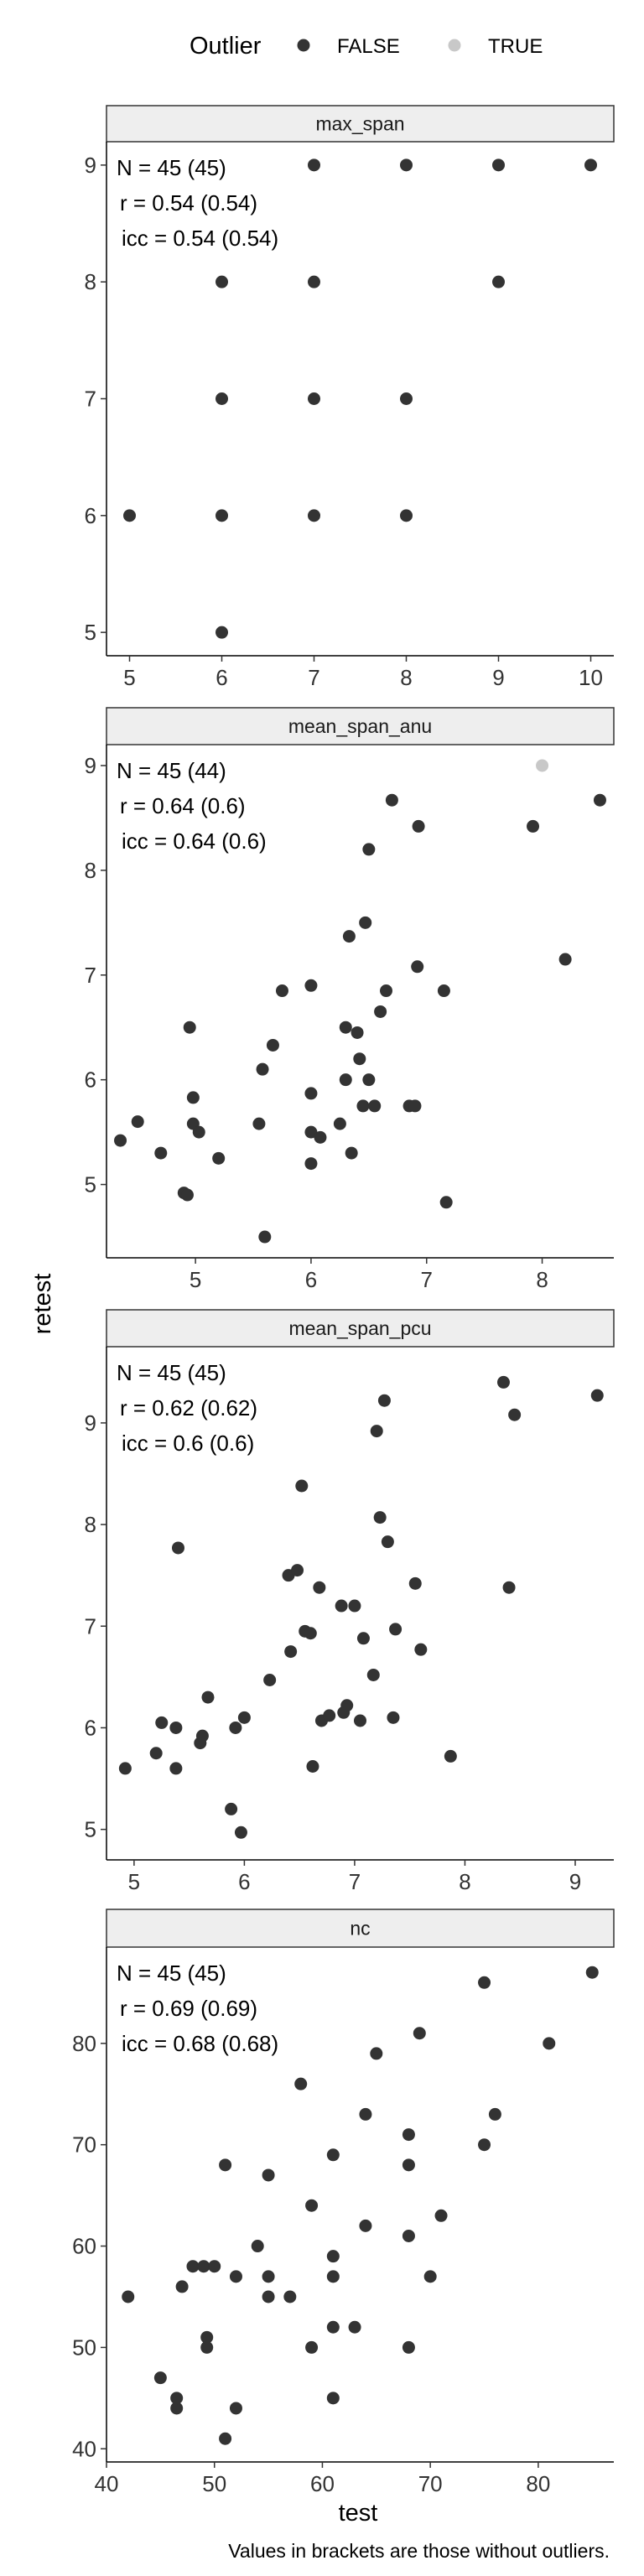 This screenshot has height=2576, width=644. Describe the element at coordinates (171, 770) in the screenshot. I see `stat-annotation: N = 45 (44)` at that location.